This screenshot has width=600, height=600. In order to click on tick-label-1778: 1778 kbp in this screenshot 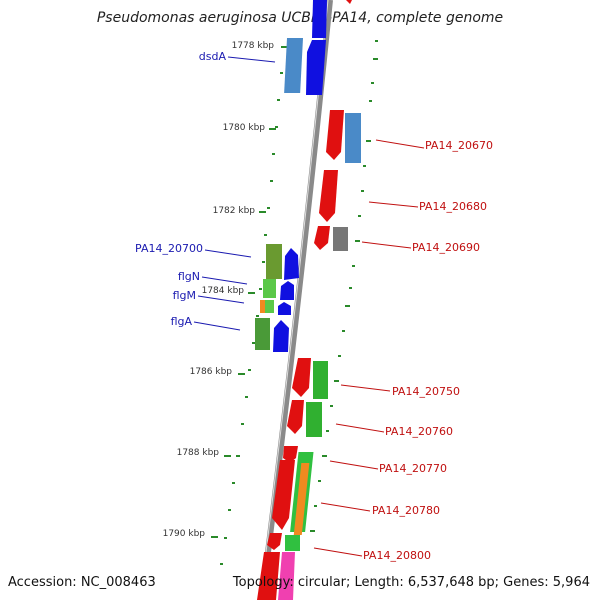, I will do `click(253, 46)`.